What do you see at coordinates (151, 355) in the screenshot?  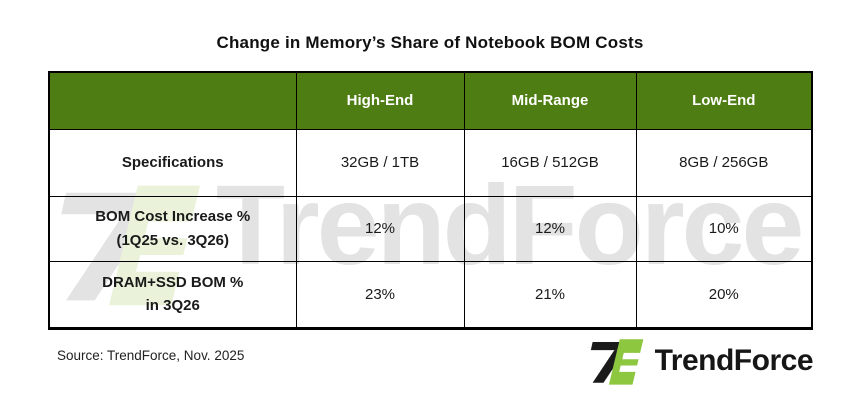 I see `source-note: Source: TrendForce, Nov. 2025` at bounding box center [151, 355].